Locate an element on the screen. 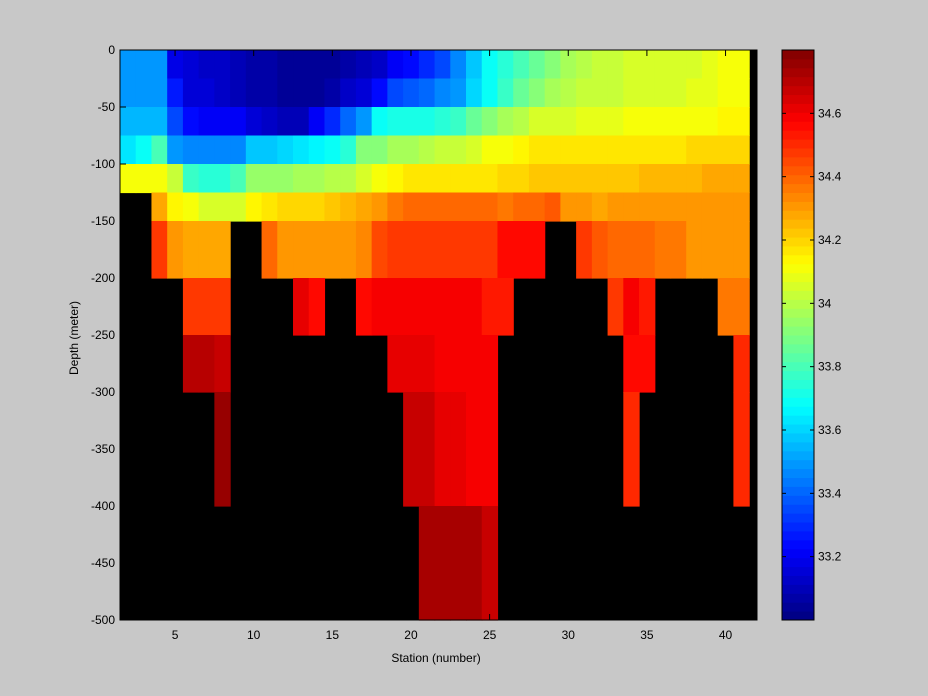  y-tick-label: -400 is located at coordinates (103, 506).